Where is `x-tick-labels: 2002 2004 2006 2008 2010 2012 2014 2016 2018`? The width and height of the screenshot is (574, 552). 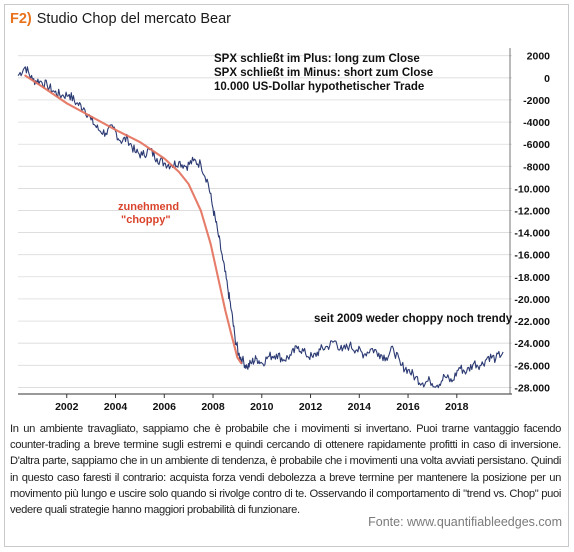 x-tick-labels: 2002 2004 2006 2008 2010 2012 2014 2016 2018 is located at coordinates (262, 403).